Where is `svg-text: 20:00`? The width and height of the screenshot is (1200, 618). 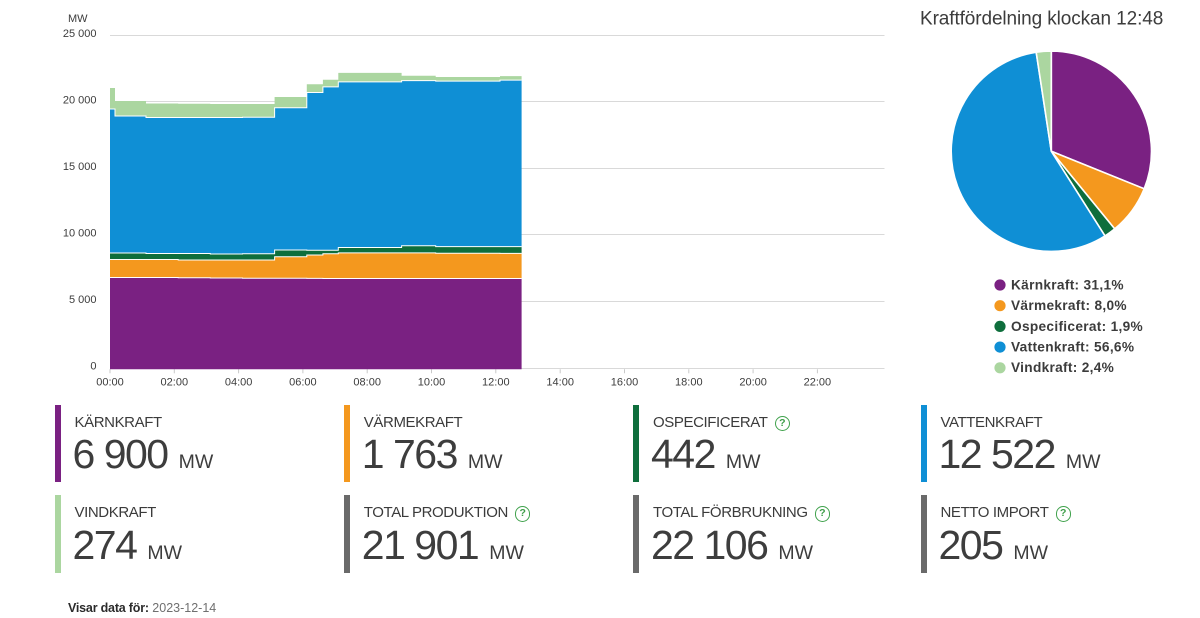
svg-text: 20:00 is located at coordinates (753, 383).